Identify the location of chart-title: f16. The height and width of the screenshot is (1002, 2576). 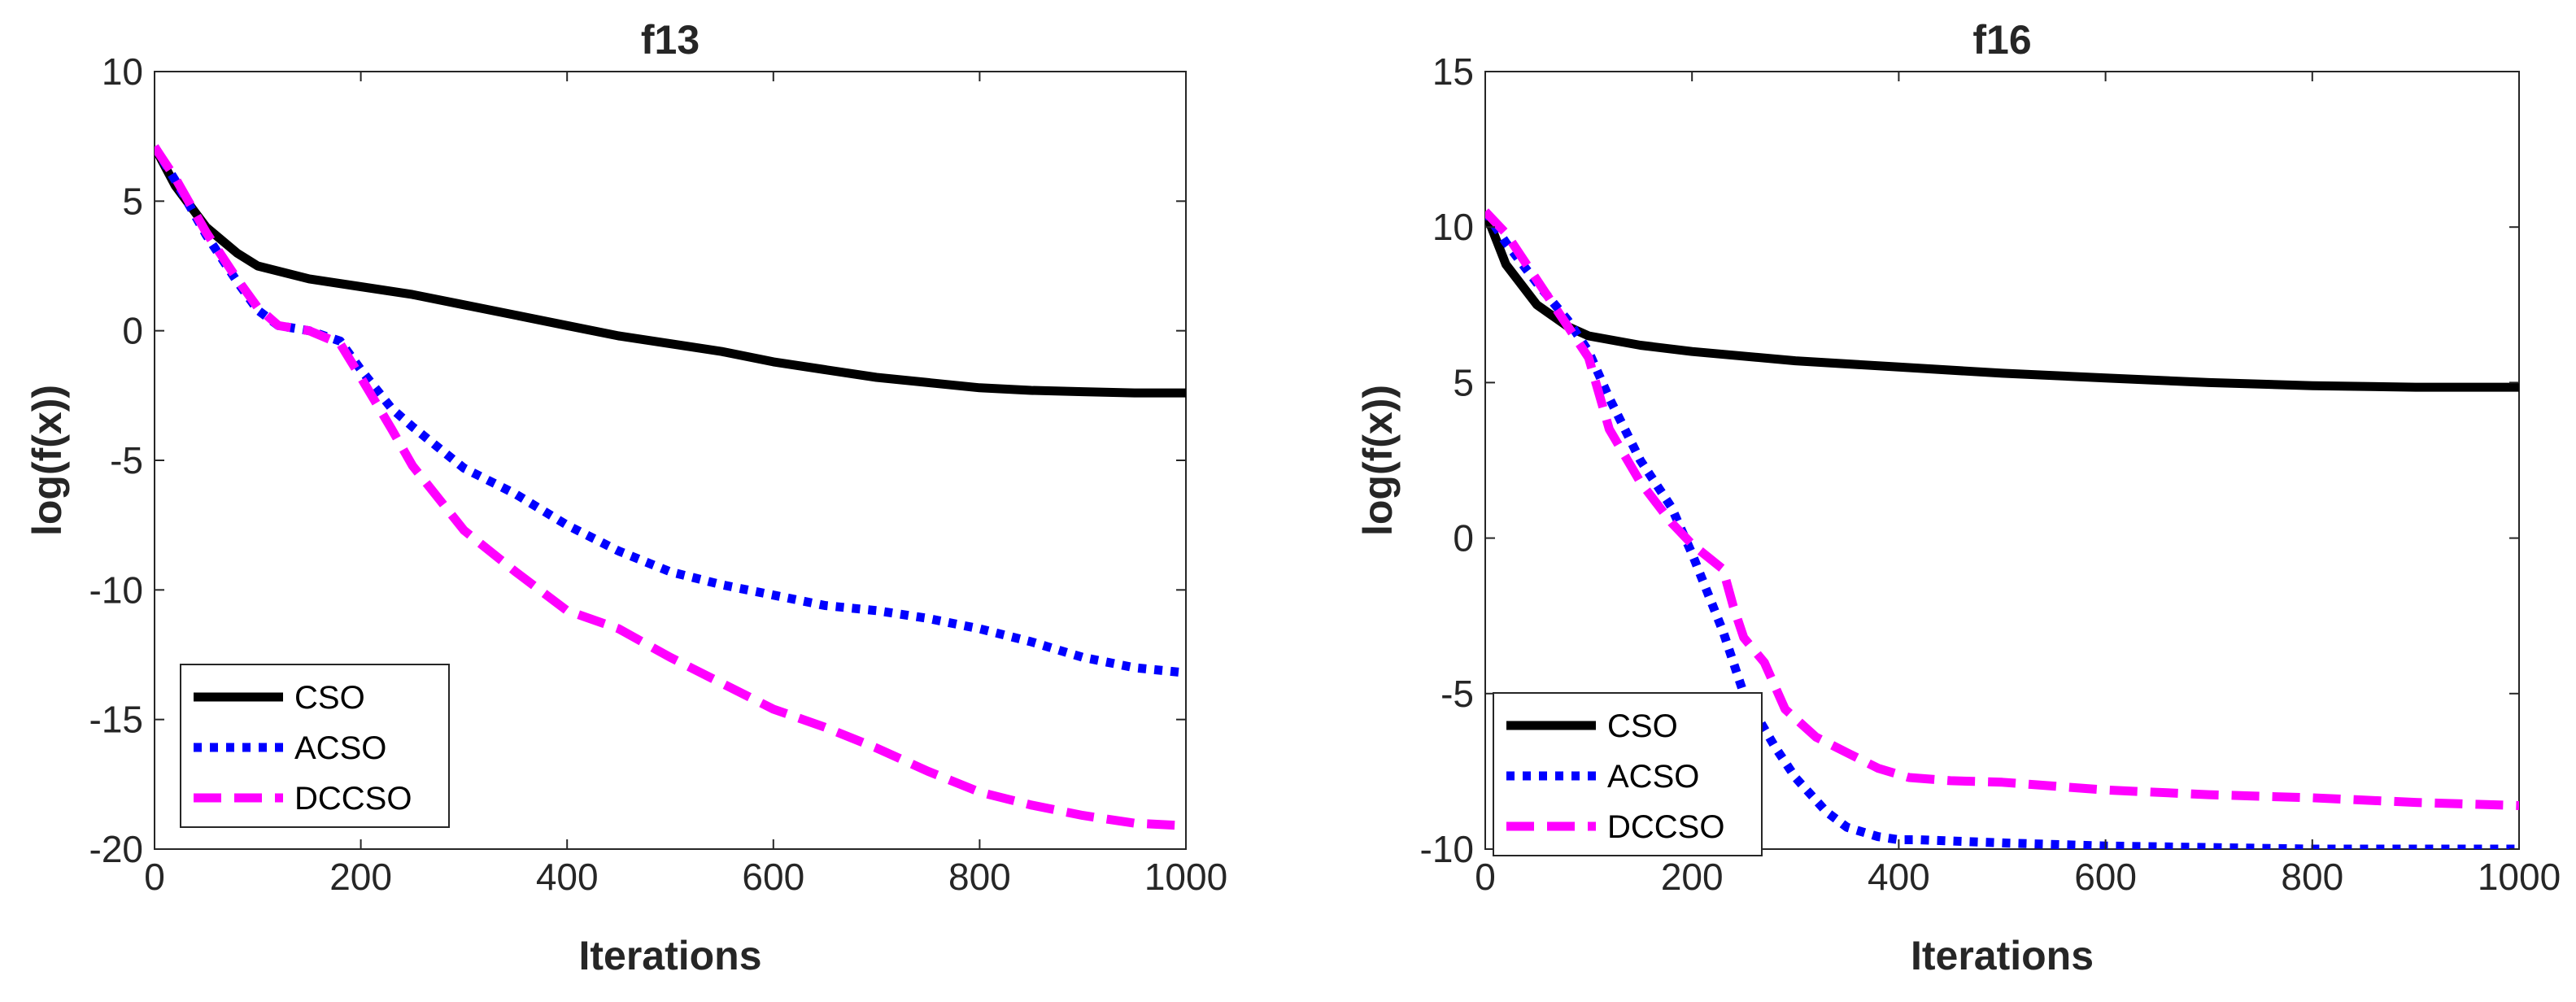
(2001, 40).